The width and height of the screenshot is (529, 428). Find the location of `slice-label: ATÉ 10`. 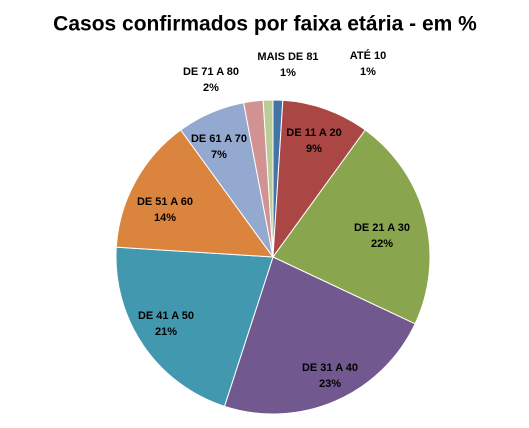

slice-label: ATÉ 10 is located at coordinates (368, 55).